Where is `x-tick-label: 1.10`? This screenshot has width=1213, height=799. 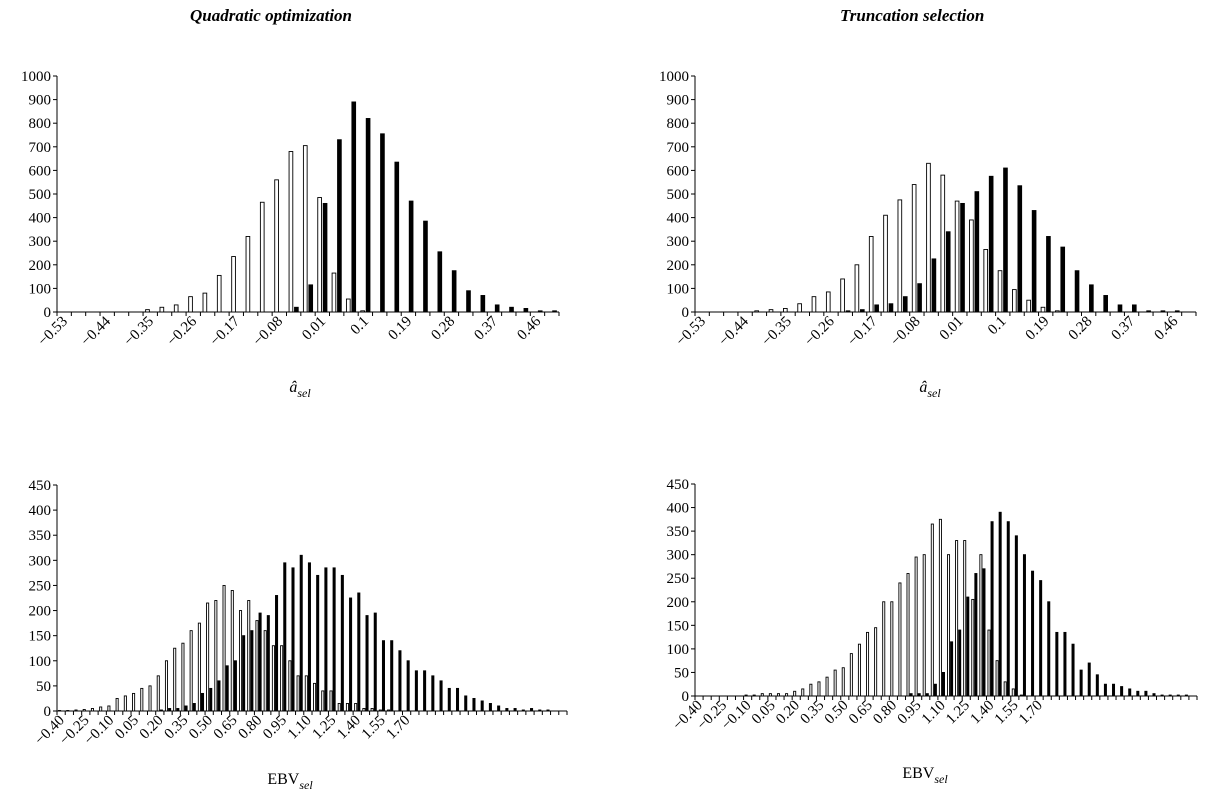 x-tick-label: 1.10 is located at coordinates (300, 728).